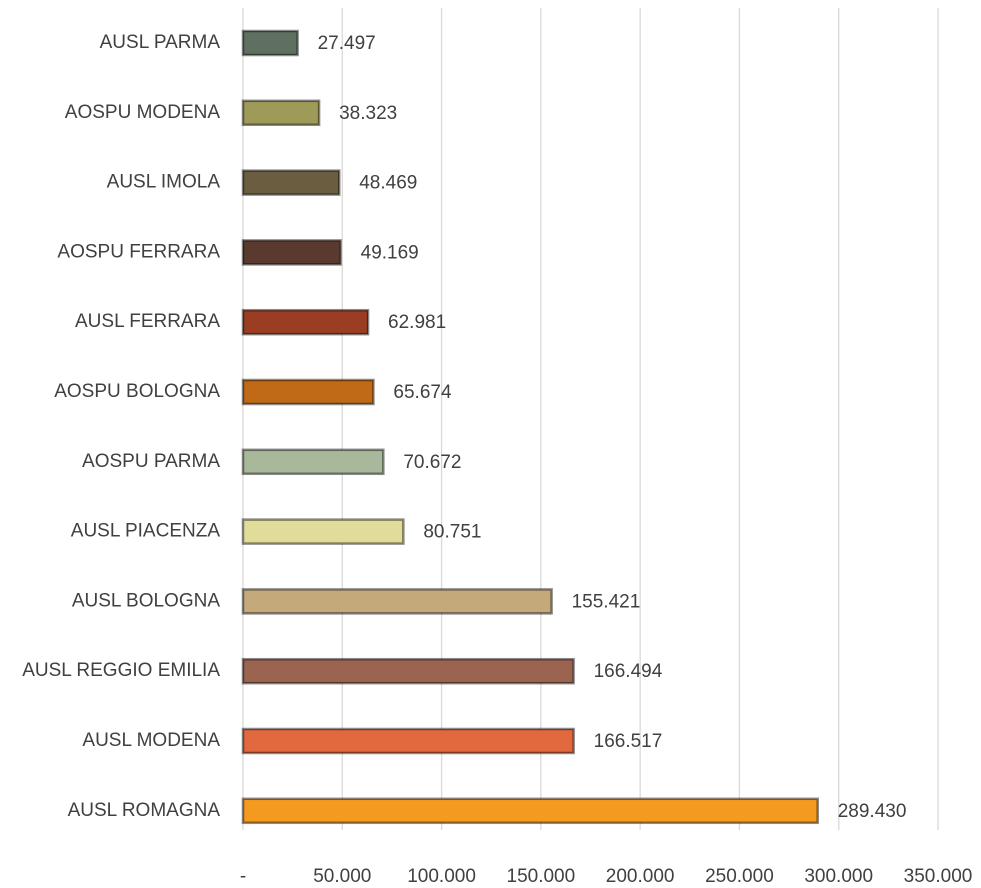  I want to click on value-label: 48.469, so click(388, 183).